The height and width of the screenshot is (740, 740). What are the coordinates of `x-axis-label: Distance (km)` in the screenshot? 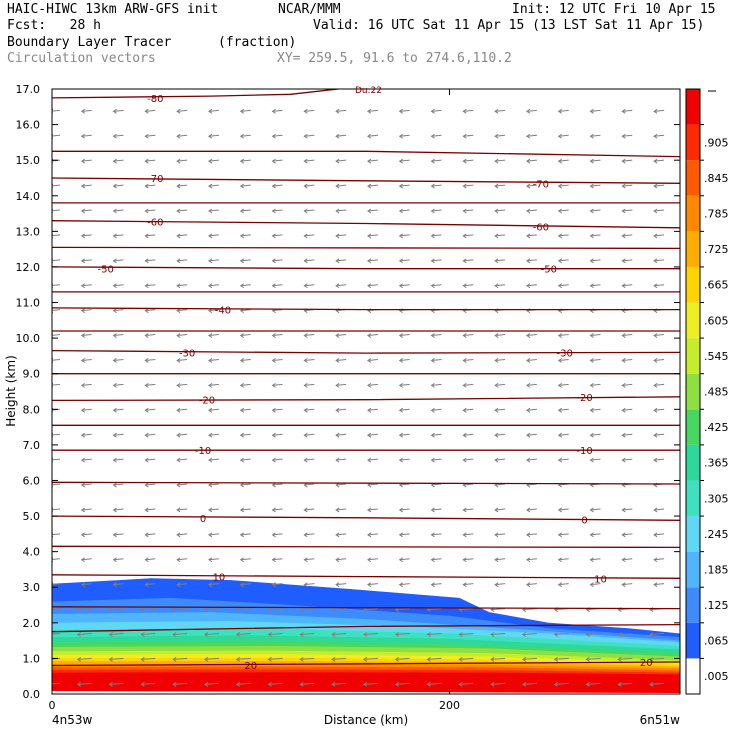 It's located at (366, 720).